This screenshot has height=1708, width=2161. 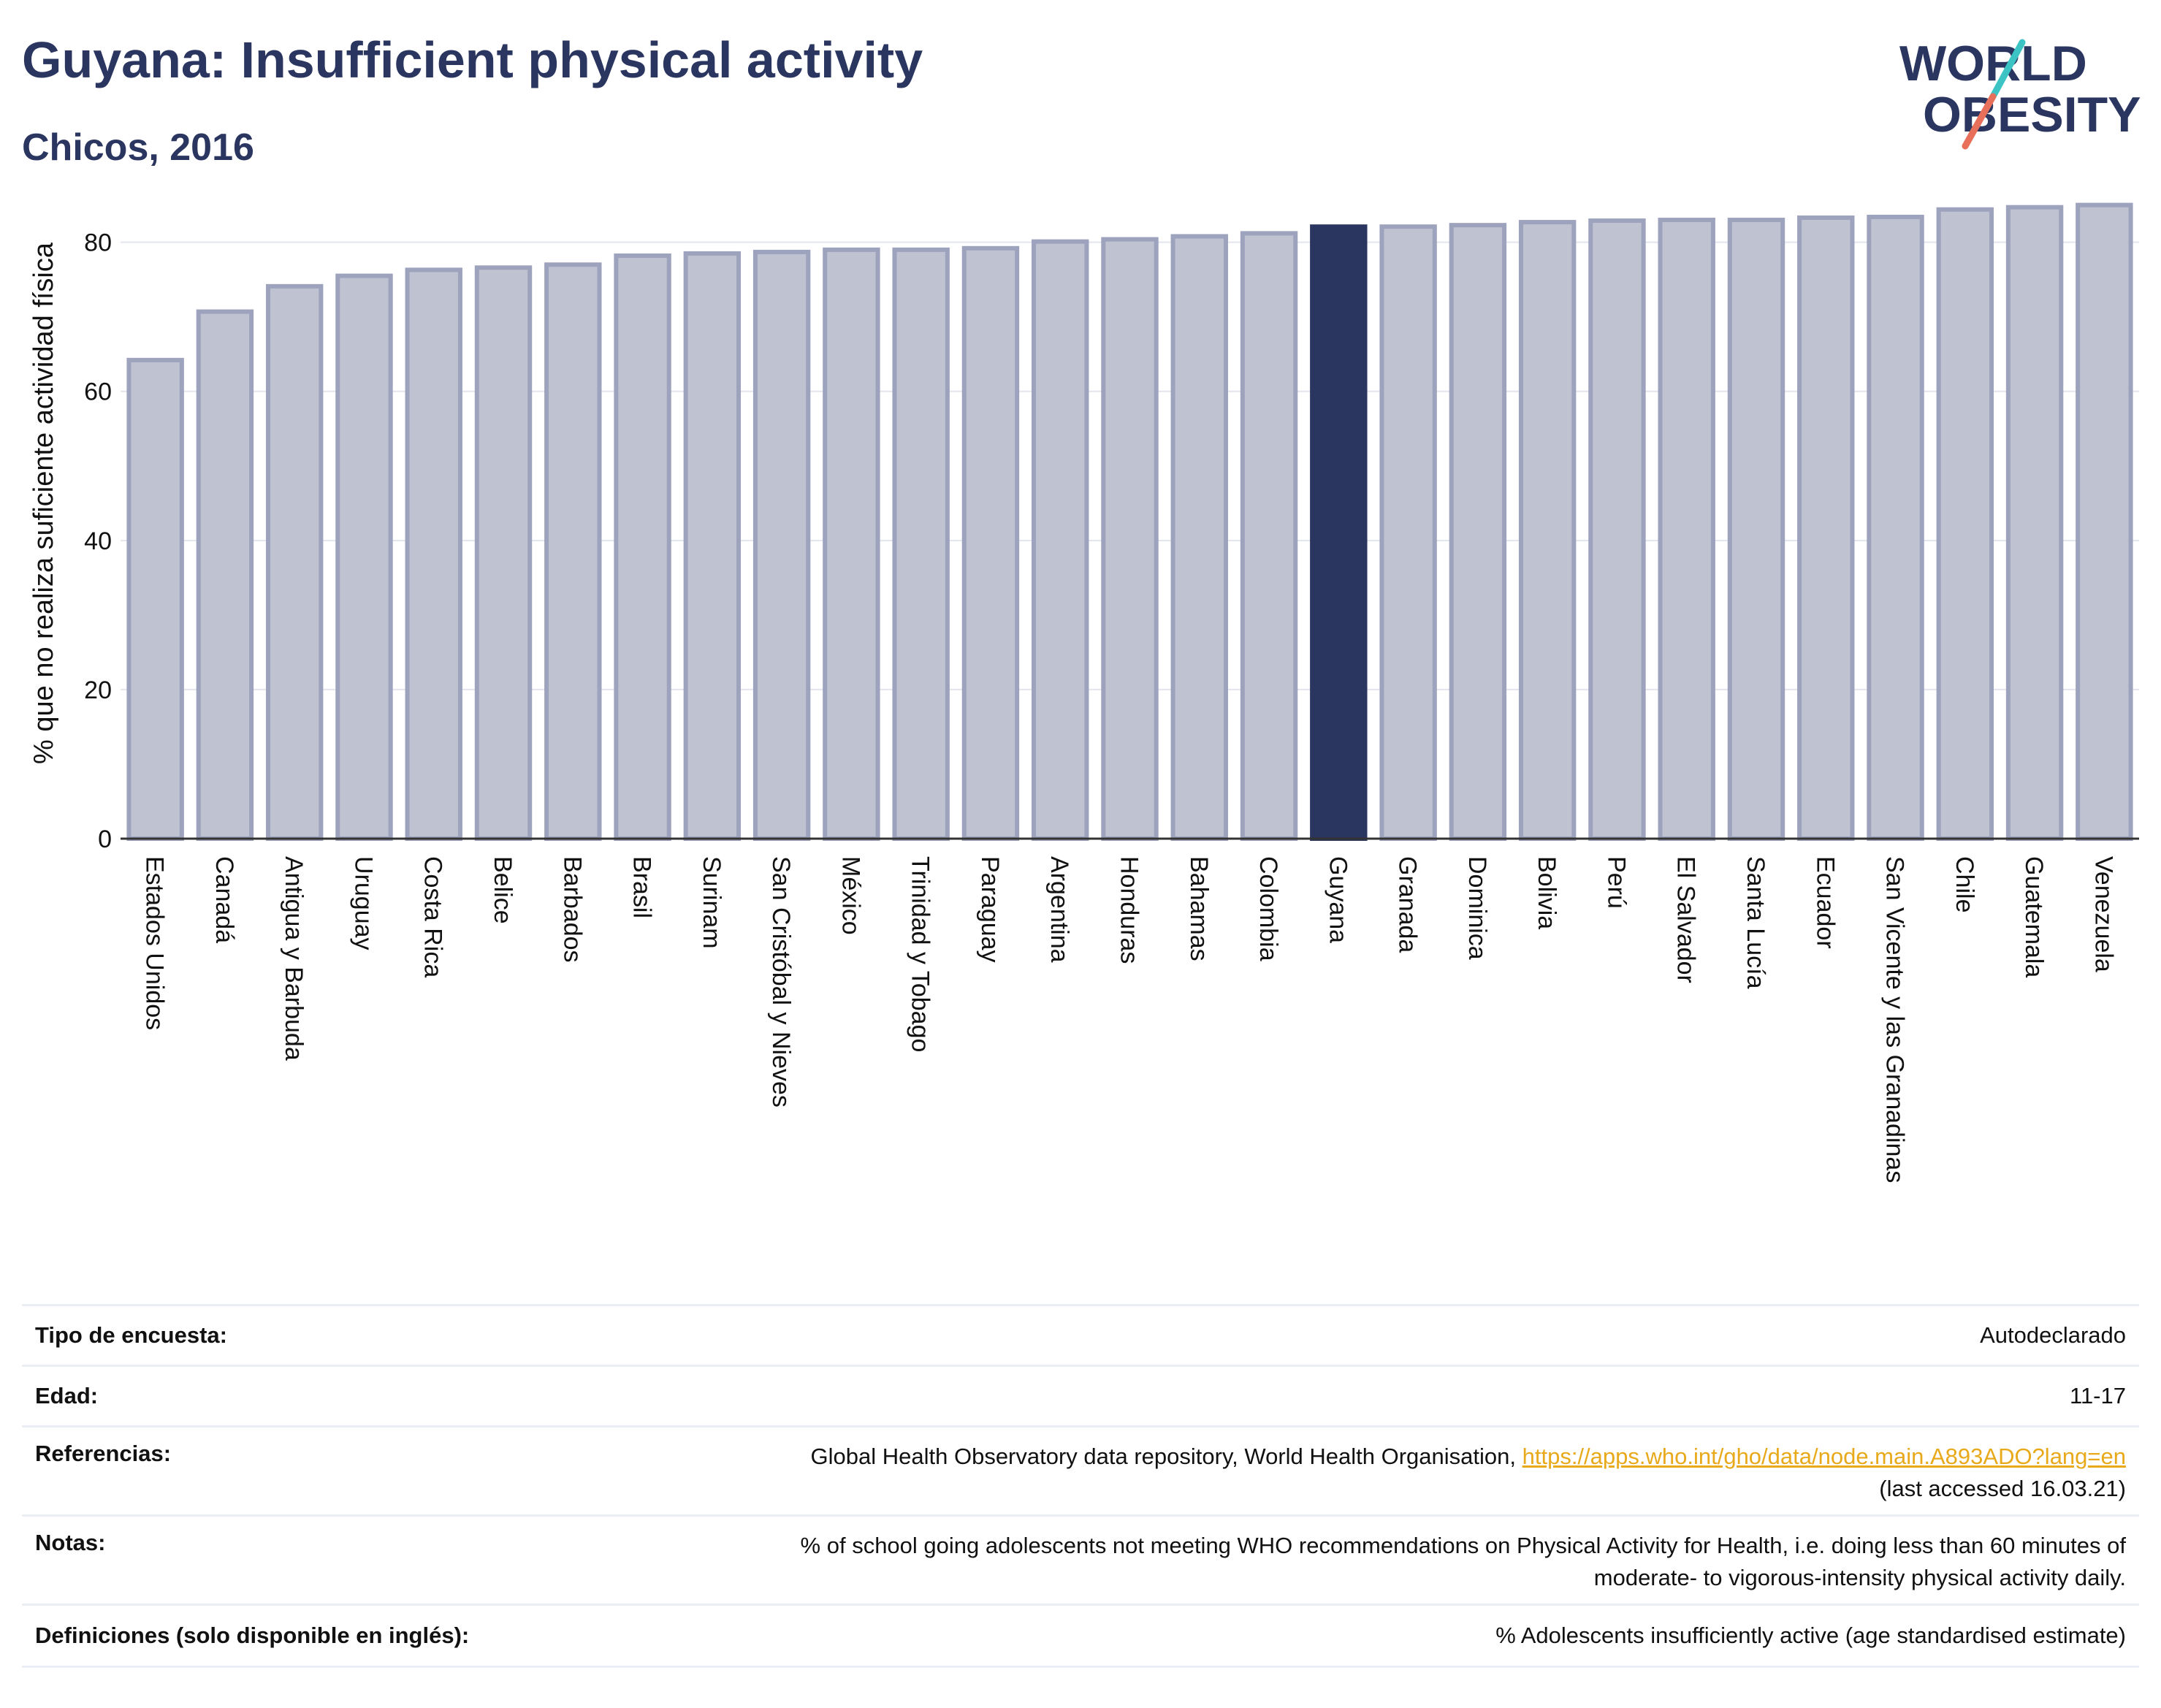 I want to click on chart-title: Guyana: Insufficient physical activity, so click(x=473, y=59).